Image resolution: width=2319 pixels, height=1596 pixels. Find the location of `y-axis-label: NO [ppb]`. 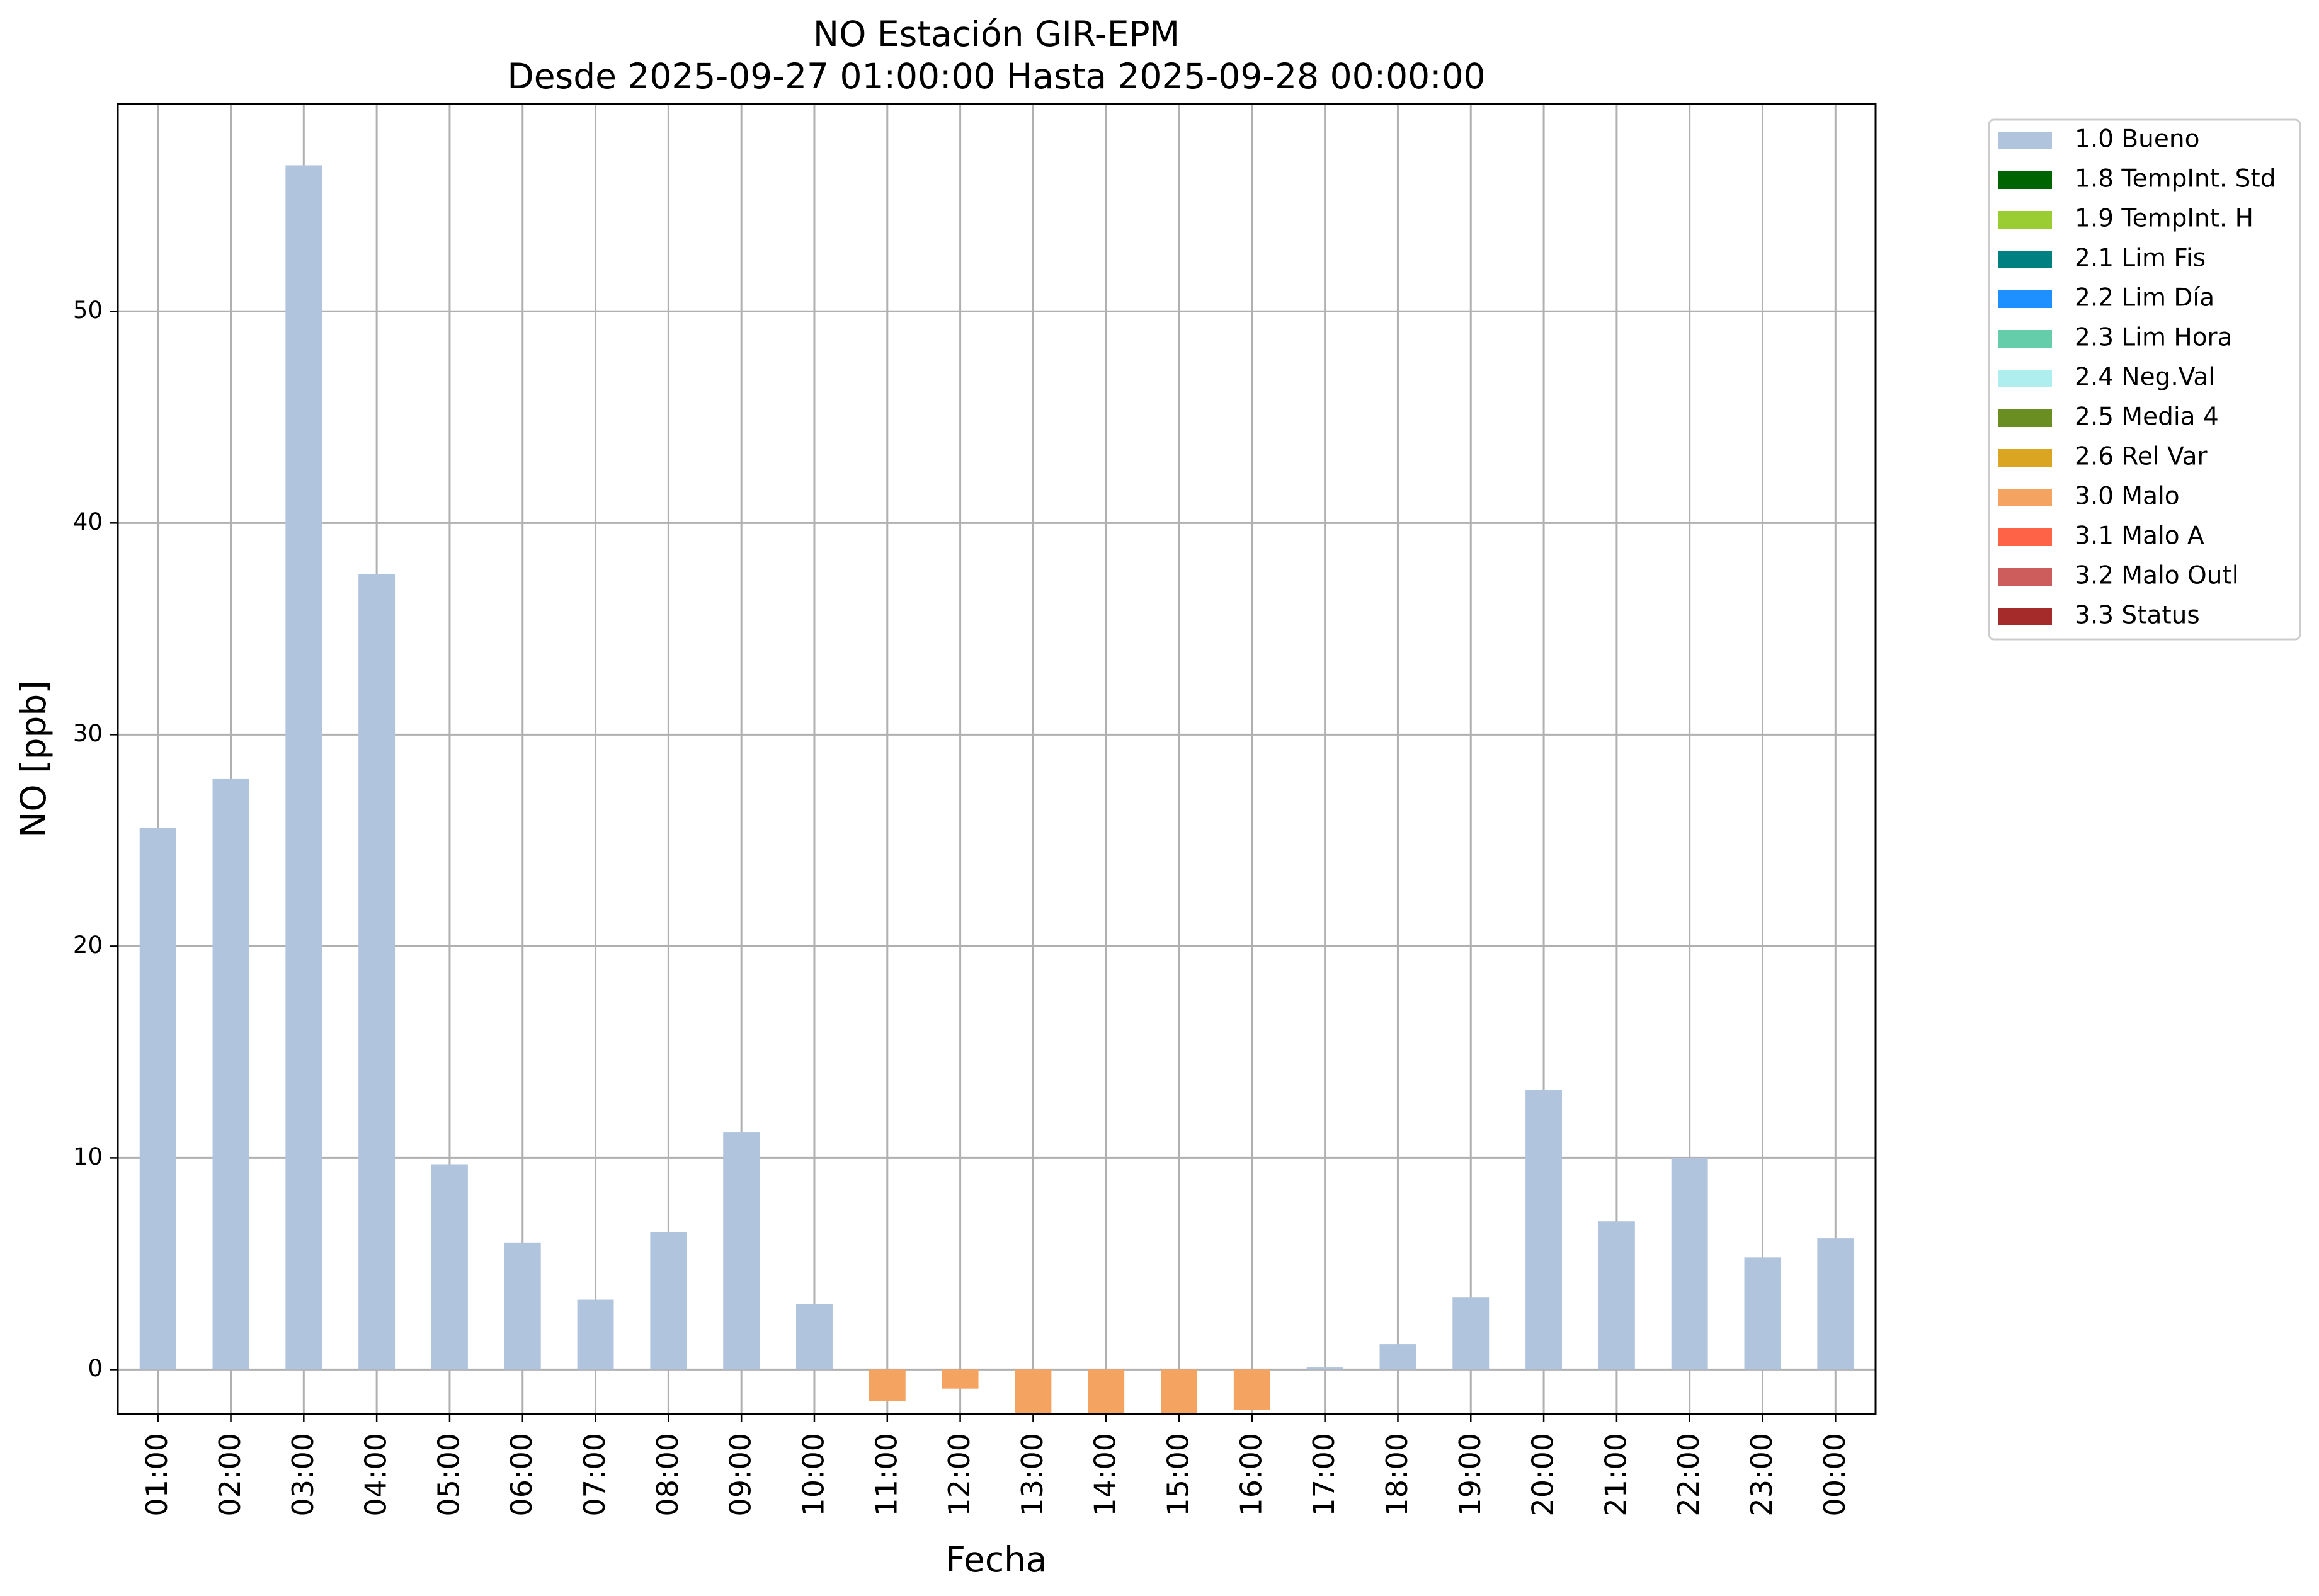

y-axis-label: NO [ppb] is located at coordinates (33, 759).